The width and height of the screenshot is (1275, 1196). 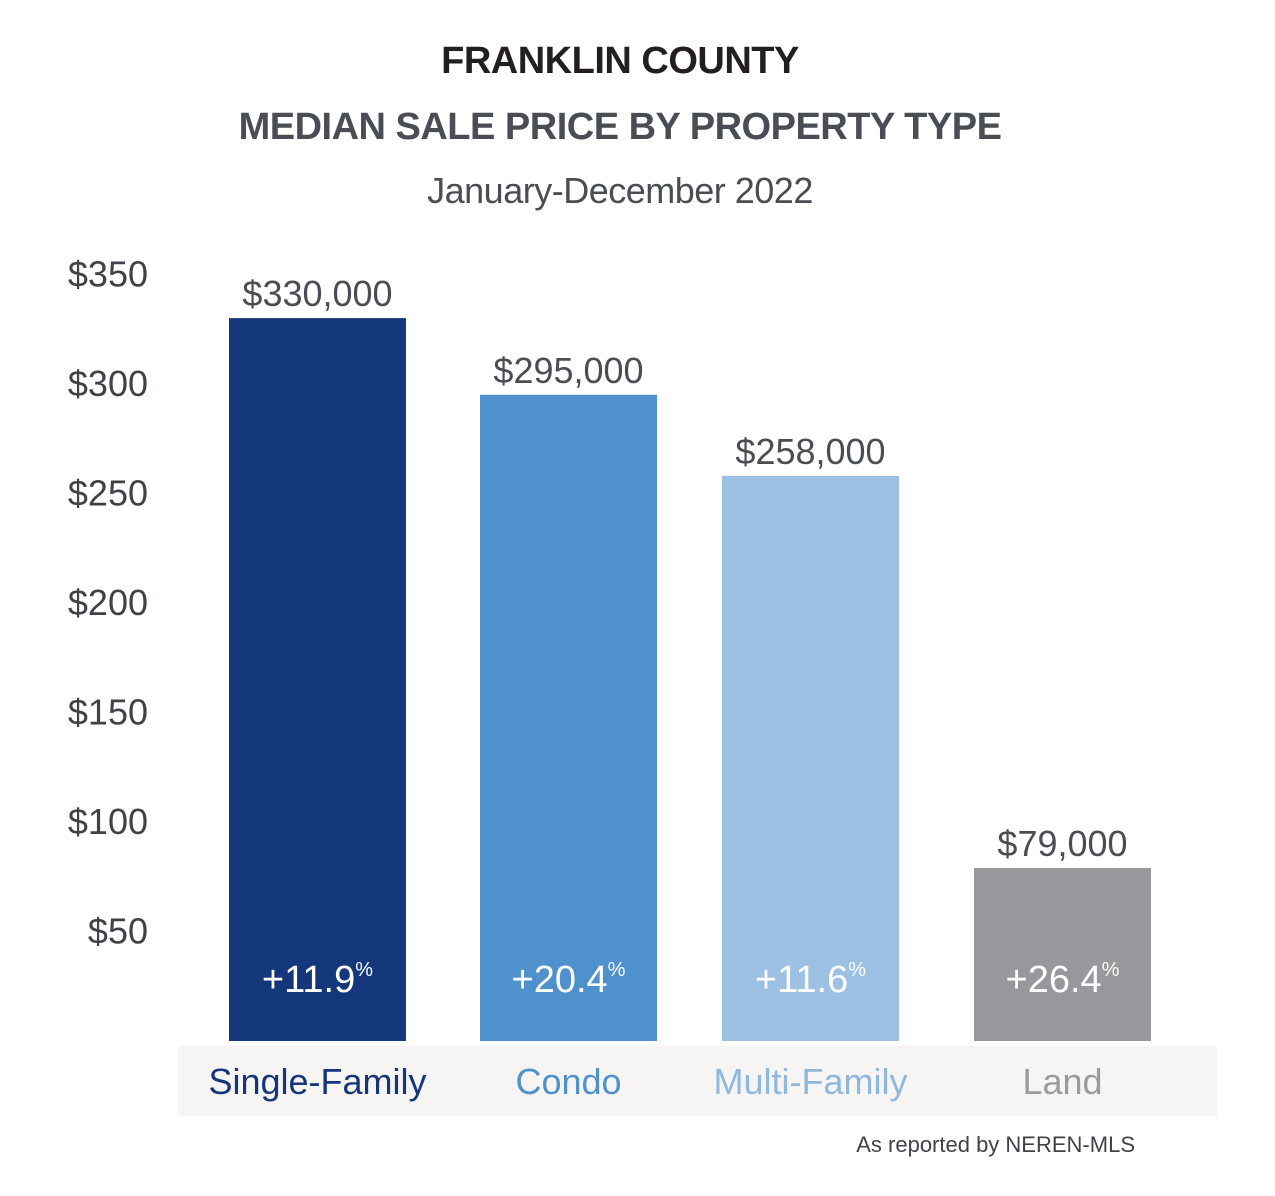 What do you see at coordinates (697, 1081) in the screenshot?
I see `category-axis-band` at bounding box center [697, 1081].